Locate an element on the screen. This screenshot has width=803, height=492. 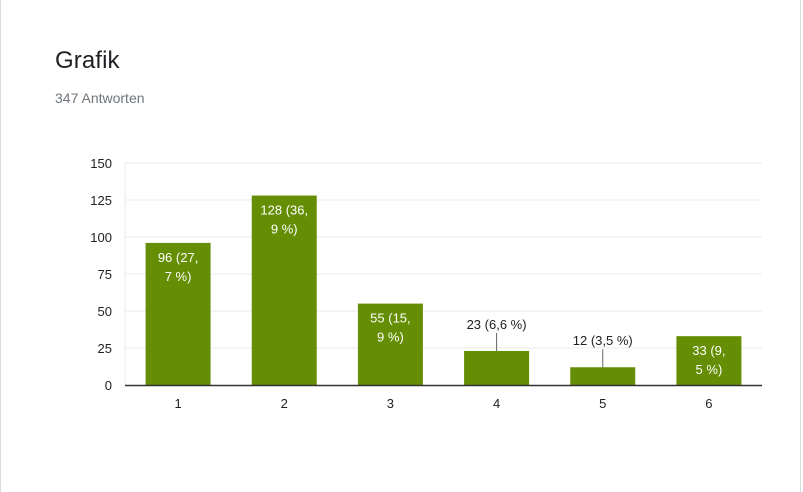
data-label: 33 (9, is located at coordinates (708, 350).